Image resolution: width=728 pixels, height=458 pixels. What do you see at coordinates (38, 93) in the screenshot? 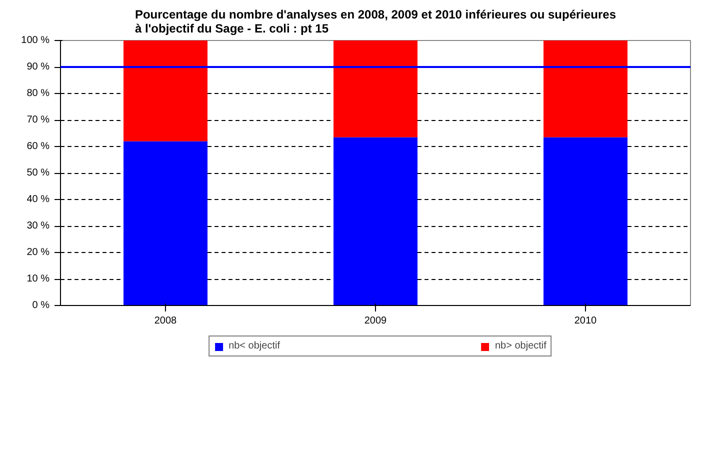
I see `y-tick-label: 80 %` at bounding box center [38, 93].